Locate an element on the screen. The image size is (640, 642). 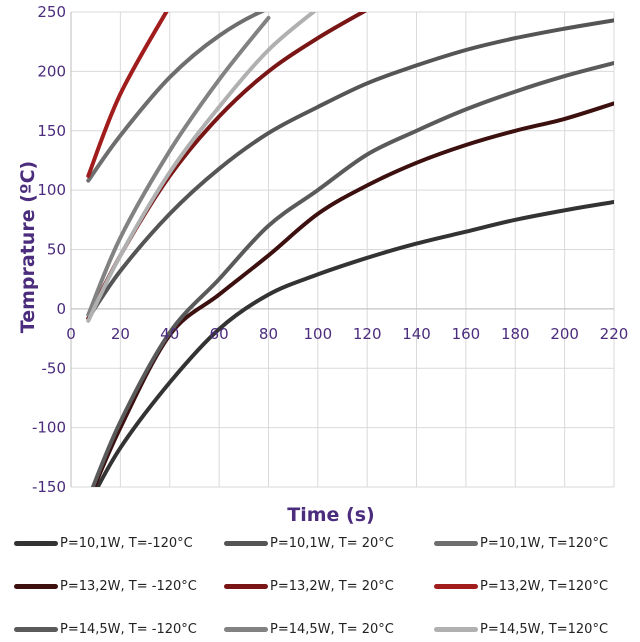
y-tick-label: 200 is located at coordinates (51, 71).